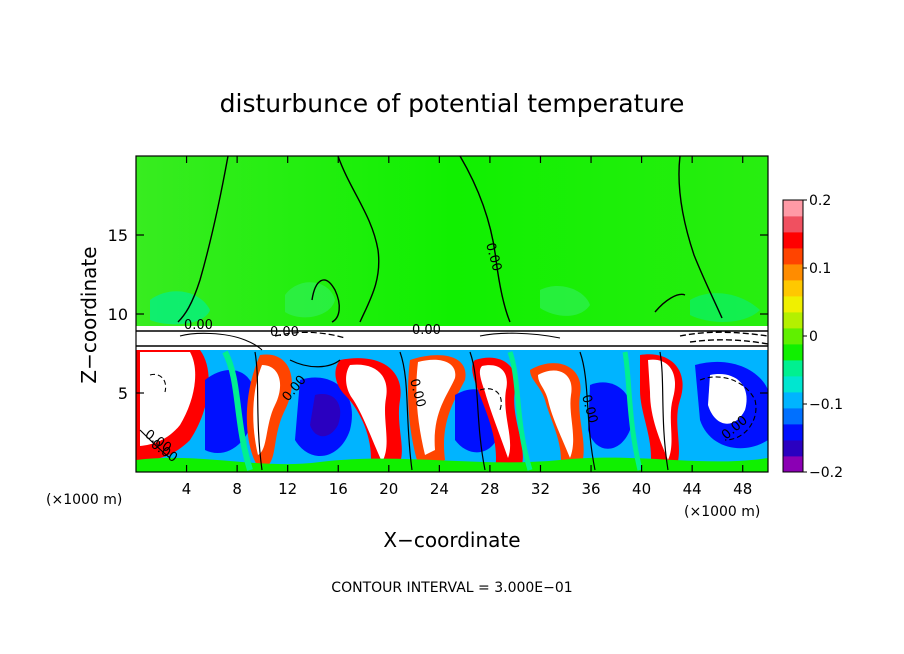 This screenshot has height=654, width=904. Describe the element at coordinates (826, 405) in the screenshot. I see `colorbar-tick-label: −0.1` at that location.